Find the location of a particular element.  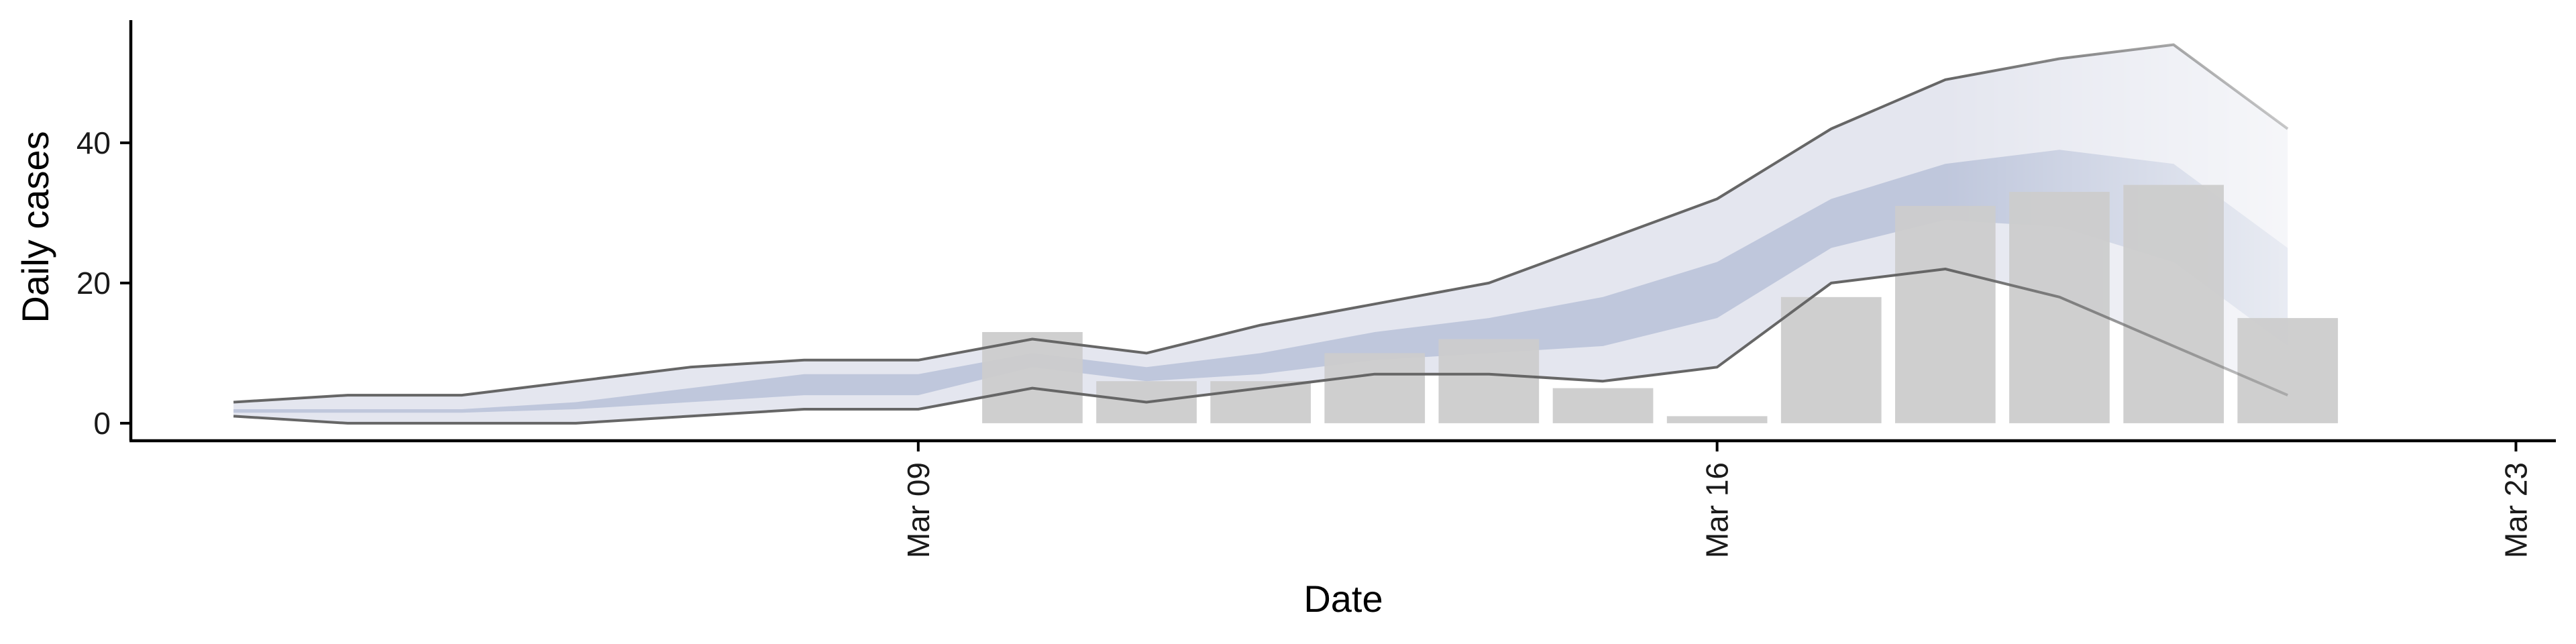

x-axis-title: Date is located at coordinates (1343, 599).